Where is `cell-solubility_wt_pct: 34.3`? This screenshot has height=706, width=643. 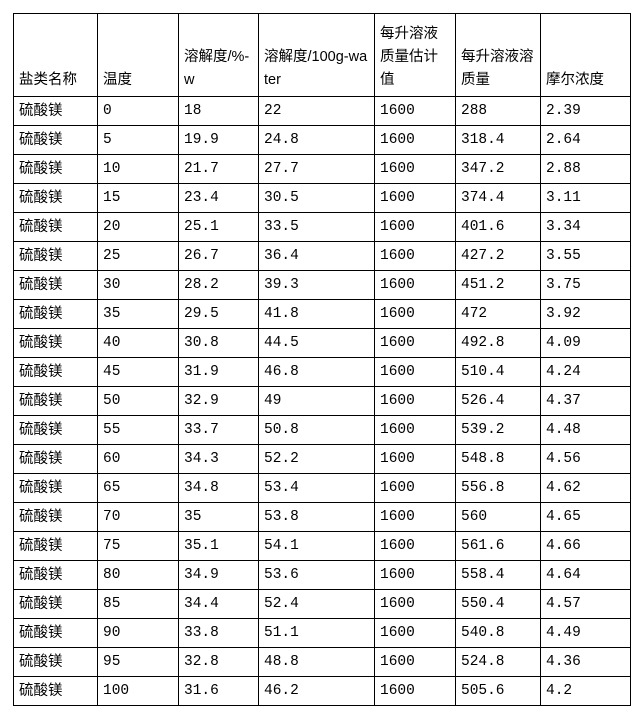 cell-solubility_wt_pct: 34.3 is located at coordinates (218, 459).